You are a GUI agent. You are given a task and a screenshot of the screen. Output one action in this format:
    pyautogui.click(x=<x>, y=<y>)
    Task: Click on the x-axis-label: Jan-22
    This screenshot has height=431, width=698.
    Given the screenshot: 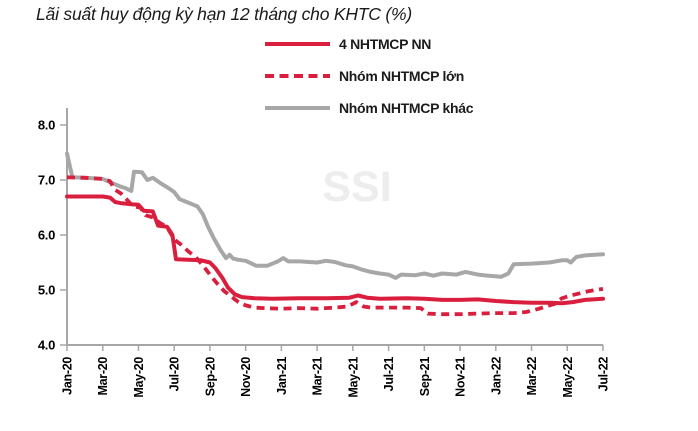 What is the action you would take?
    pyautogui.click(x=496, y=376)
    